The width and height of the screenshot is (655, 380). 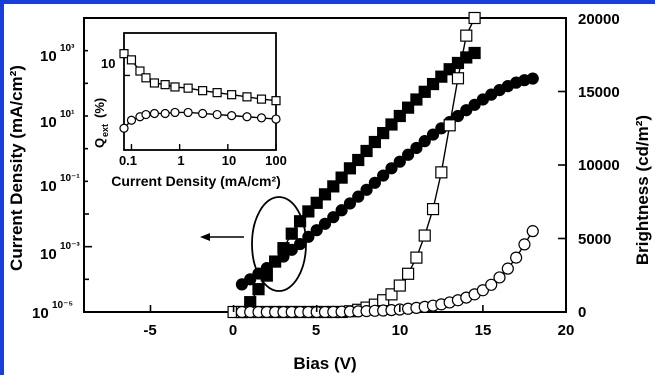 What do you see at coordinates (52, 311) in the screenshot?
I see `y-left-tick-label: 10 10⁻⁵` at bounding box center [52, 311].